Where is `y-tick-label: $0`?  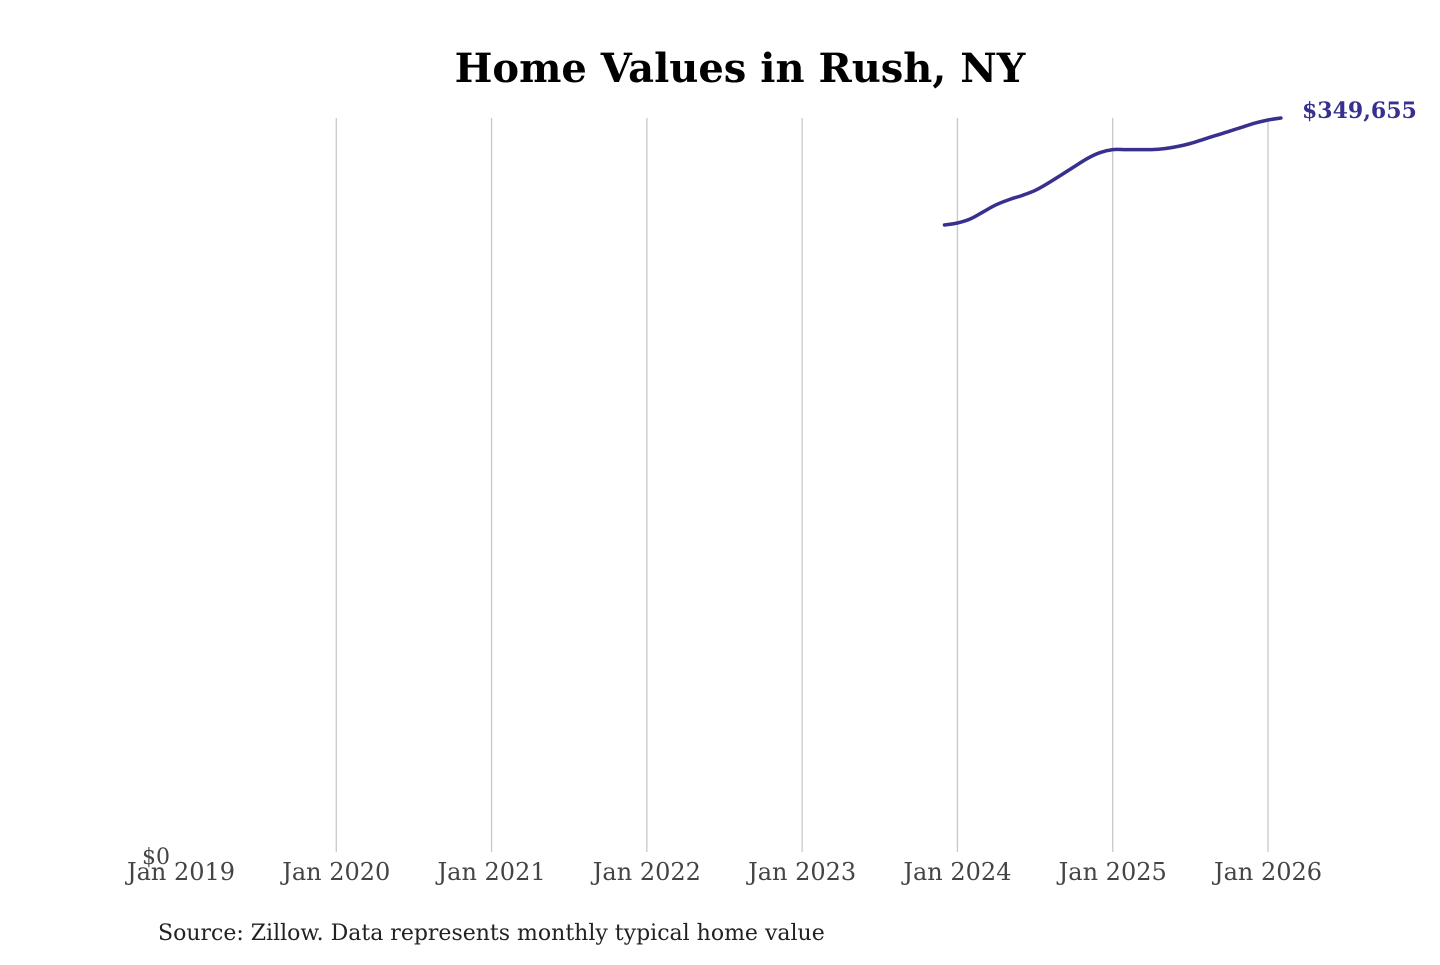
y-tick-label: $0 is located at coordinates (156, 857).